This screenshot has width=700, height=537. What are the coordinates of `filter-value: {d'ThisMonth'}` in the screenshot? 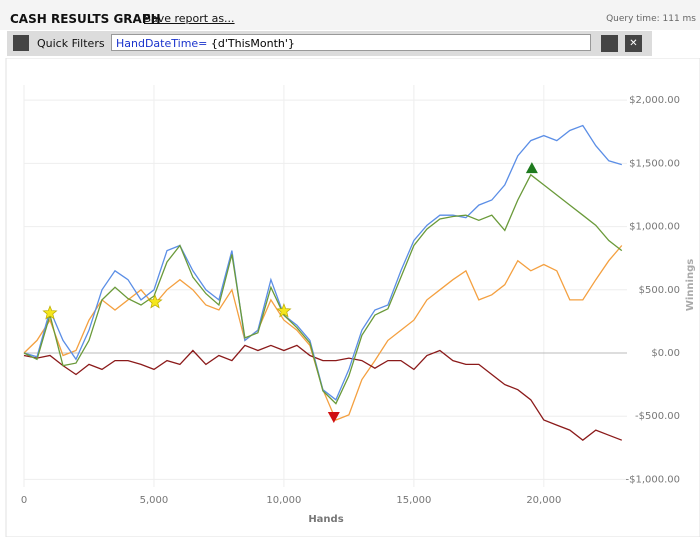 It's located at (251, 43).